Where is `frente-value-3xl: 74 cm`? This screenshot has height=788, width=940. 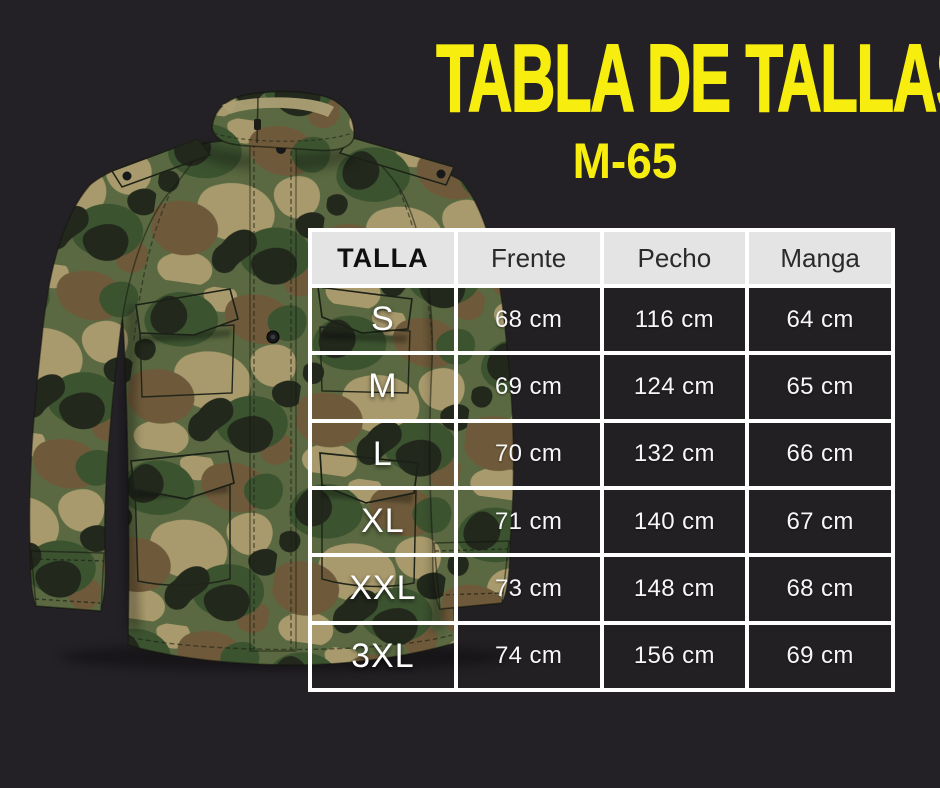
frente-value-3xl: 74 cm is located at coordinates (528, 656).